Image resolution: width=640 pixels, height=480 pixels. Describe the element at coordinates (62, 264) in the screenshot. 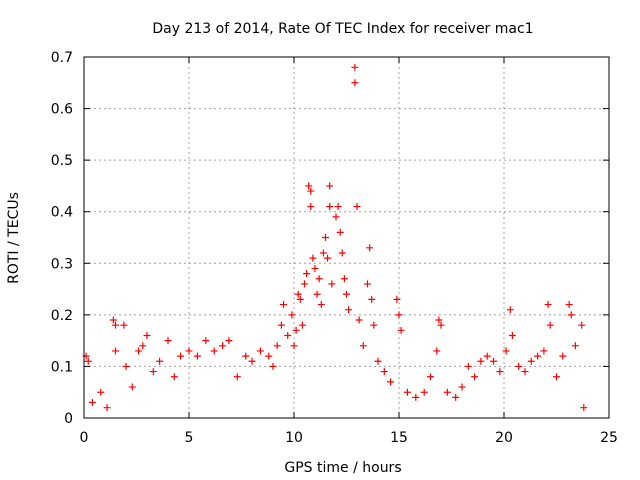

I see `y-tick-label: 0.3` at that location.